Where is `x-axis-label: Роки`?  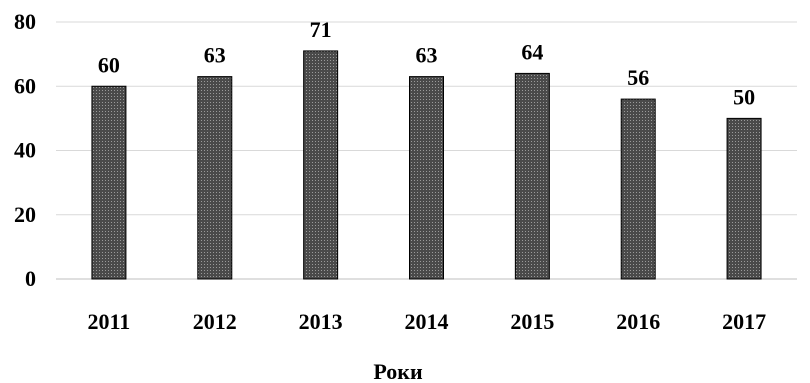 x-axis-label: Роки is located at coordinates (398, 371).